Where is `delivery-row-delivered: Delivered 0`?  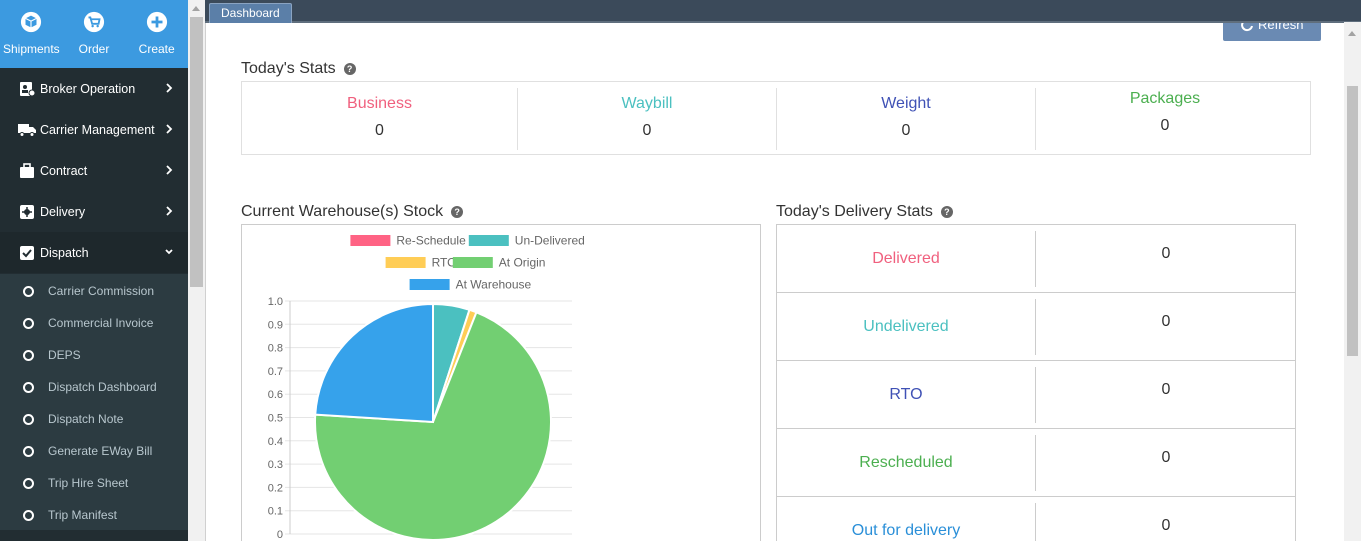
delivery-row-delivered: Delivered 0 is located at coordinates (1036, 259).